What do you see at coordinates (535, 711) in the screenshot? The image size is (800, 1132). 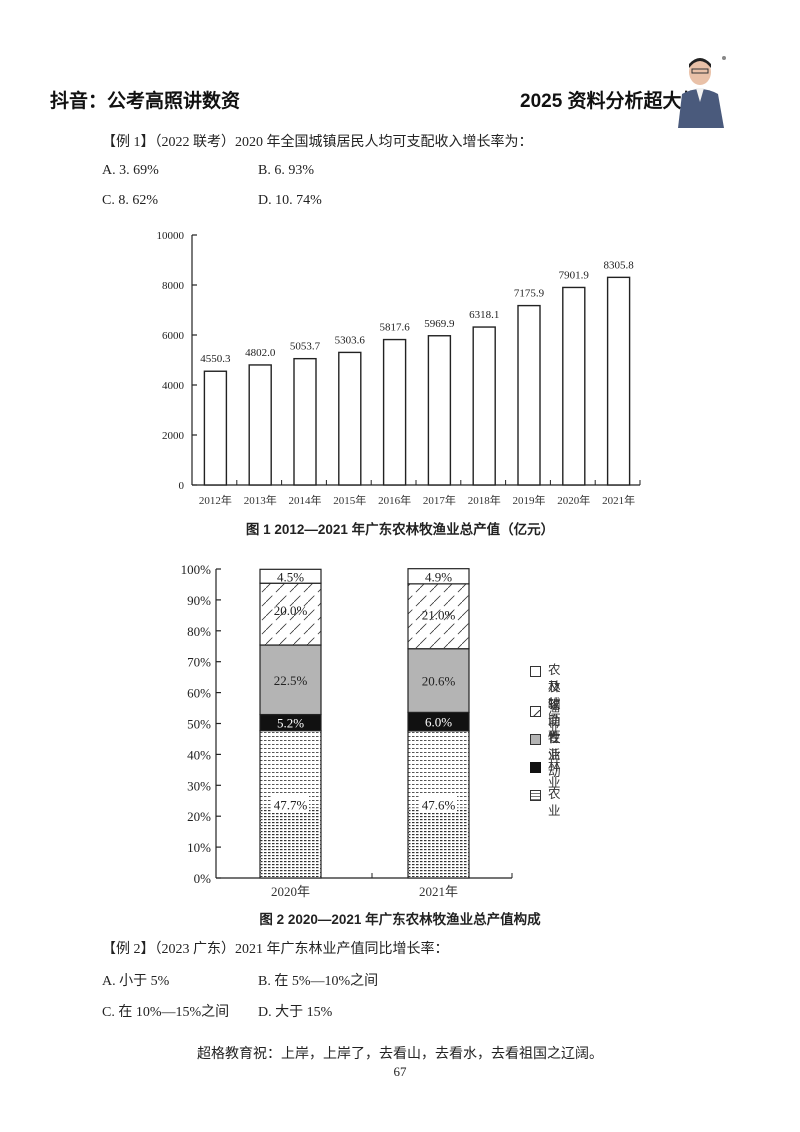 I see `legend-swatch-hatch-icon` at bounding box center [535, 711].